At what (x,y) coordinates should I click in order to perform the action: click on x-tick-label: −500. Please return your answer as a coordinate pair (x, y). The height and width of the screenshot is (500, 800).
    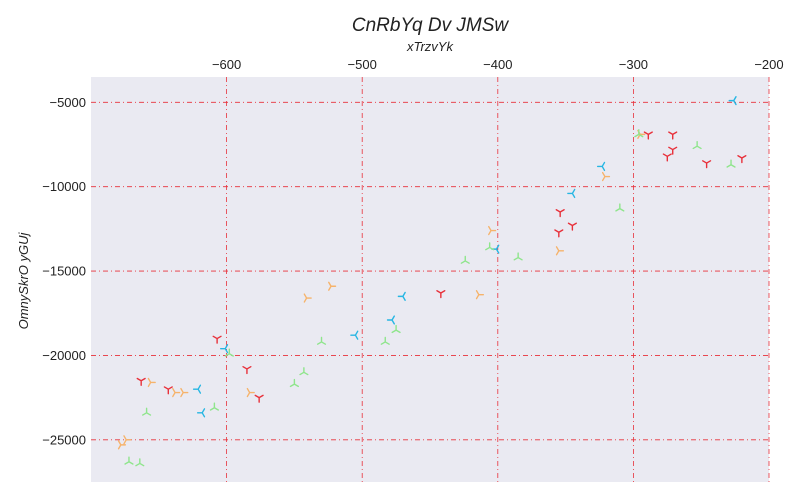
    Looking at the image, I should click on (362, 64).